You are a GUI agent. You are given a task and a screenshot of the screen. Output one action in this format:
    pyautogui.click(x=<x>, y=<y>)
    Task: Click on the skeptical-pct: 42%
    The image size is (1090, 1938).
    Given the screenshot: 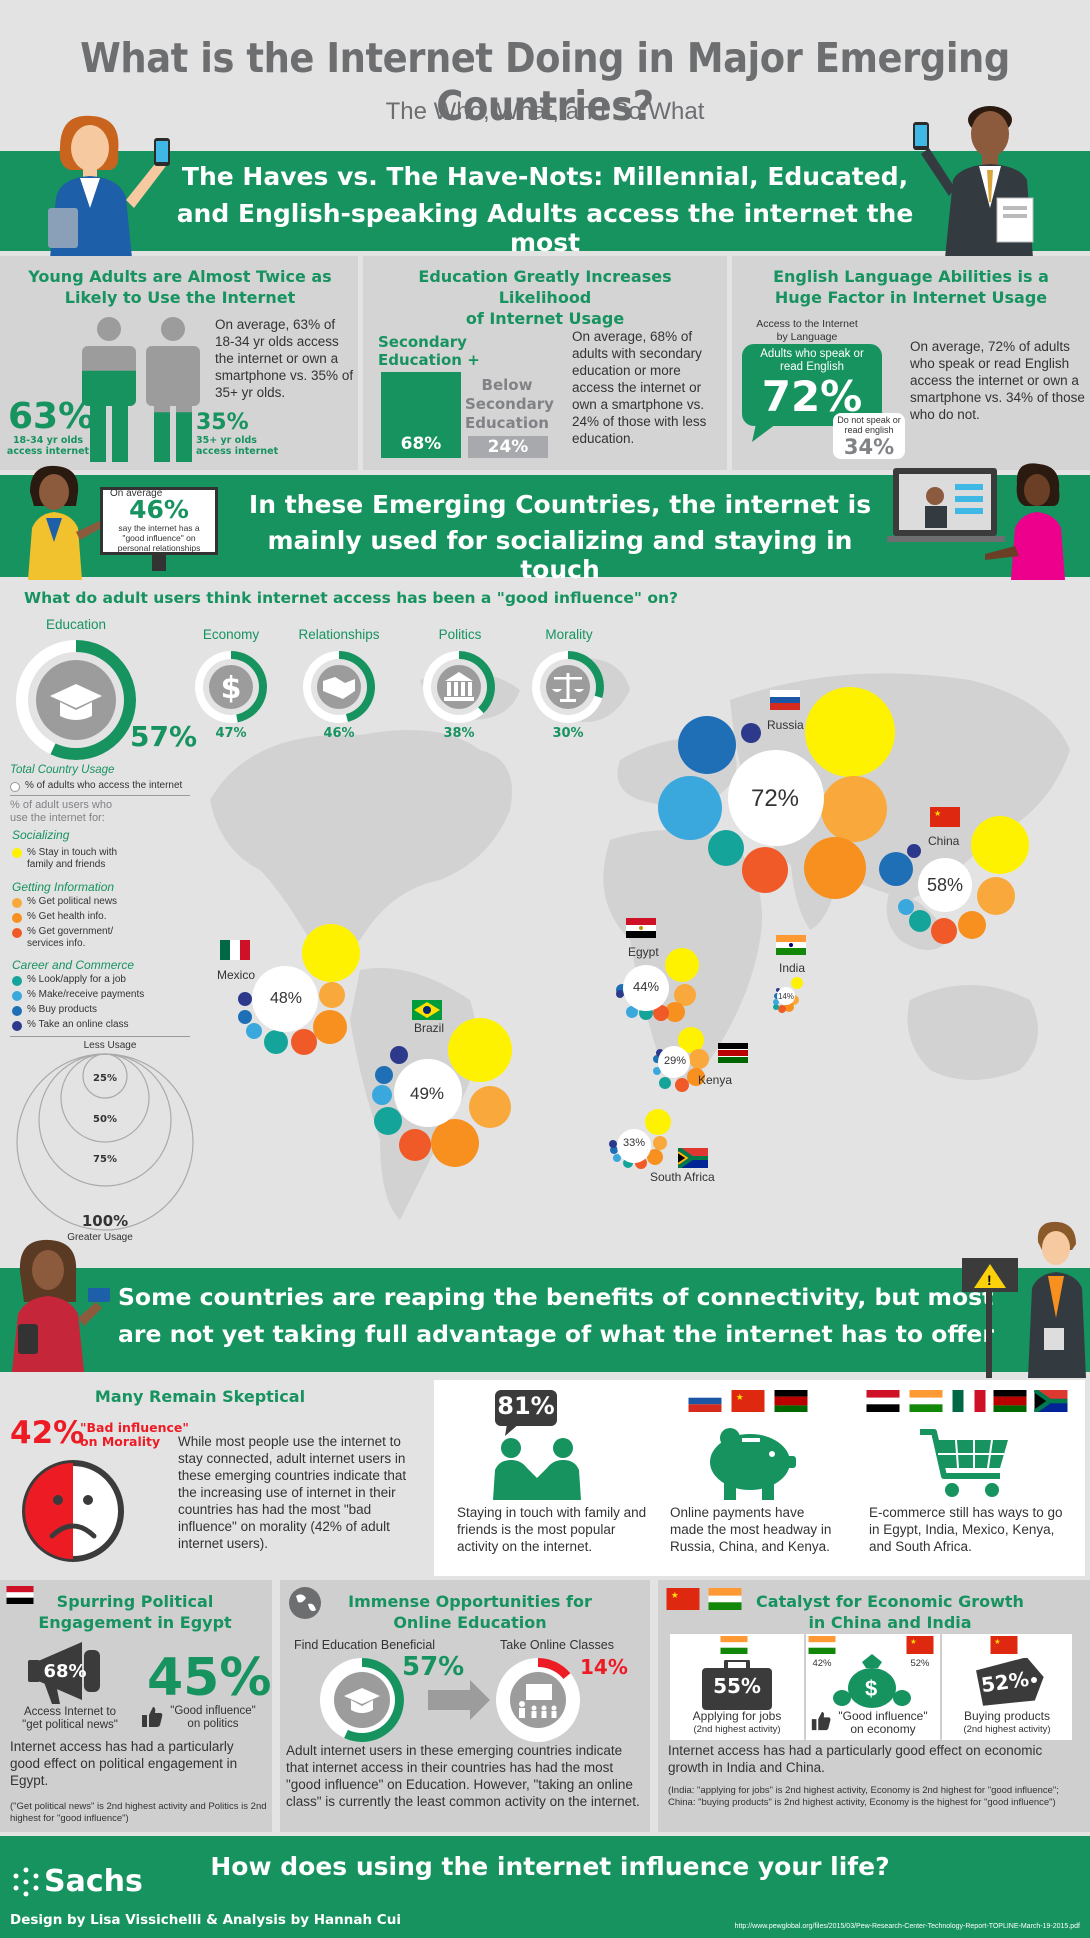 What is the action you would take?
    pyautogui.click(x=47, y=1433)
    